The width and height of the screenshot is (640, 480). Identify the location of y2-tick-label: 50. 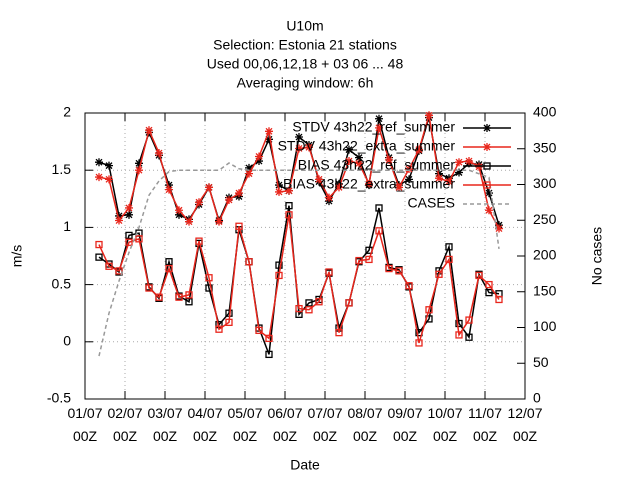
(541, 362).